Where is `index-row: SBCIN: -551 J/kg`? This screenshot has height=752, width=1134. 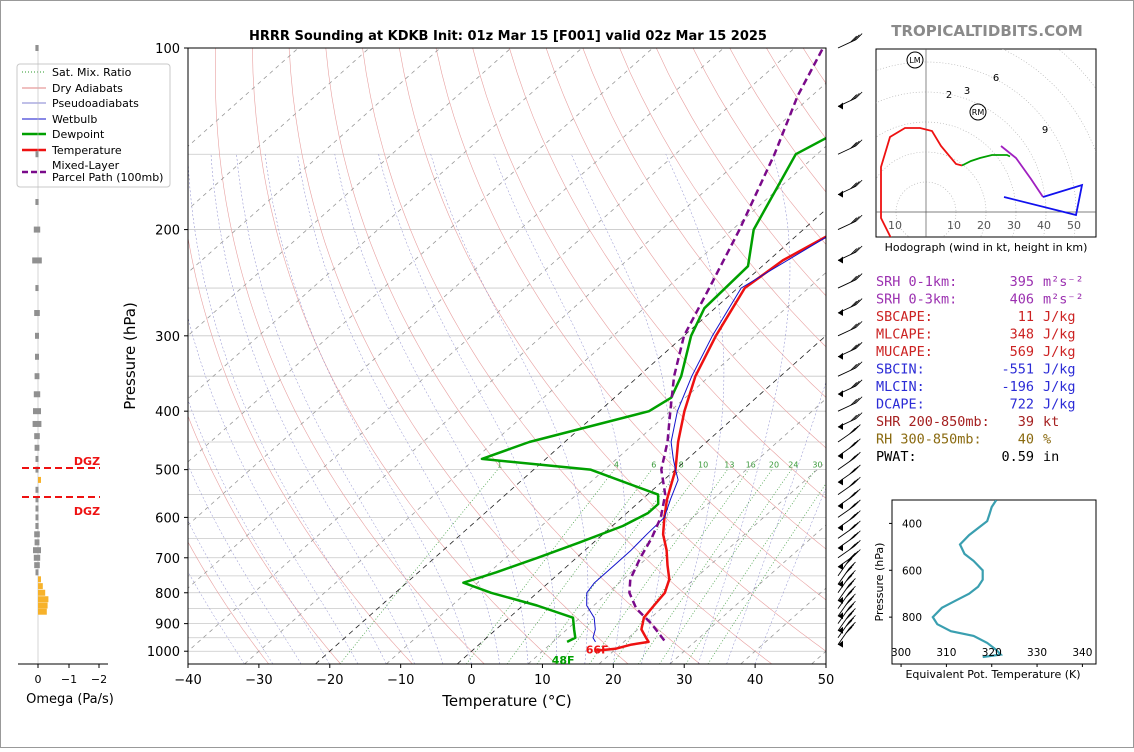 index-row: SBCIN: -551 J/kg is located at coordinates (976, 370).